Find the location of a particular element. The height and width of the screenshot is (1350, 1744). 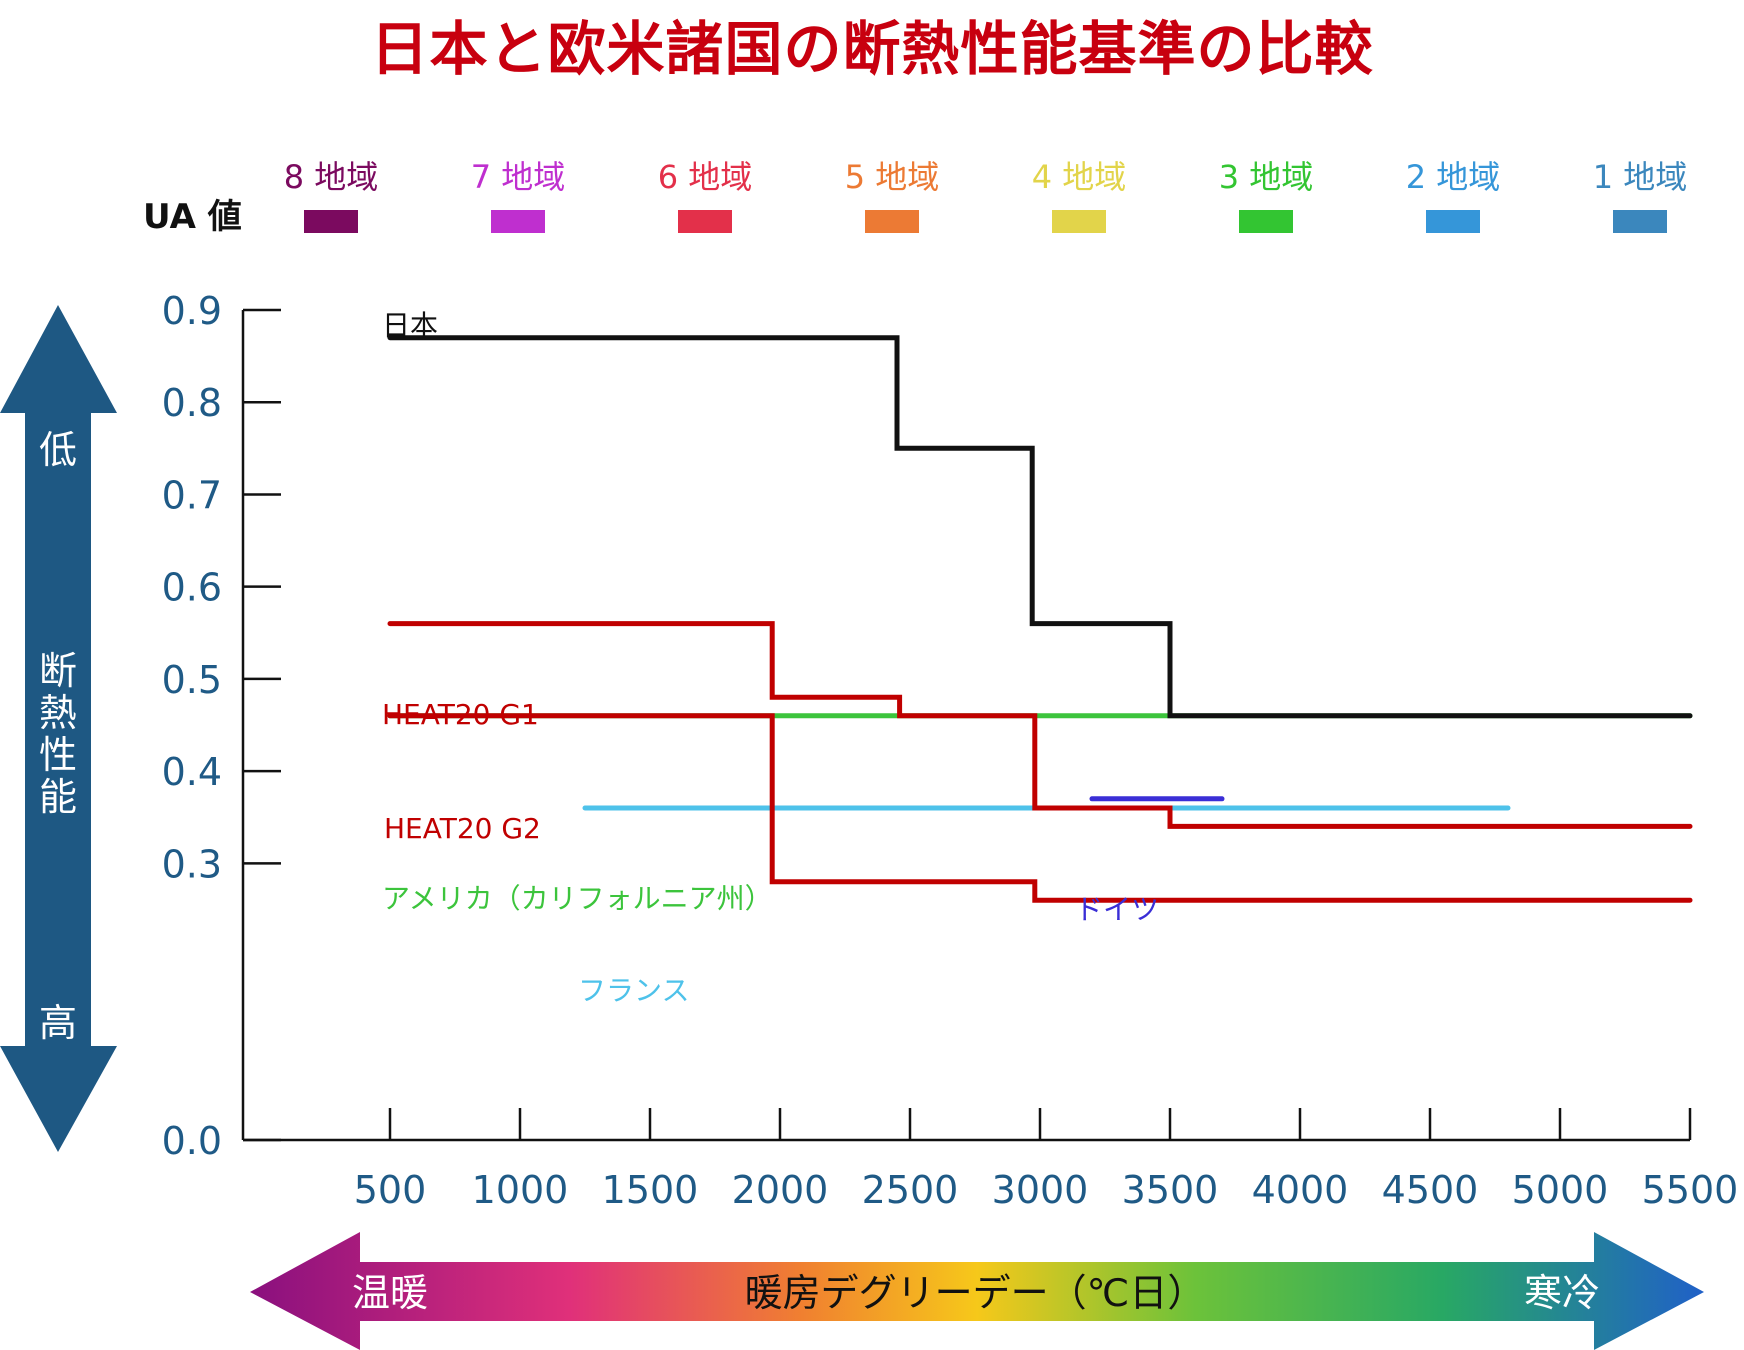

y-tick-label: 0.8 is located at coordinates (192, 403).